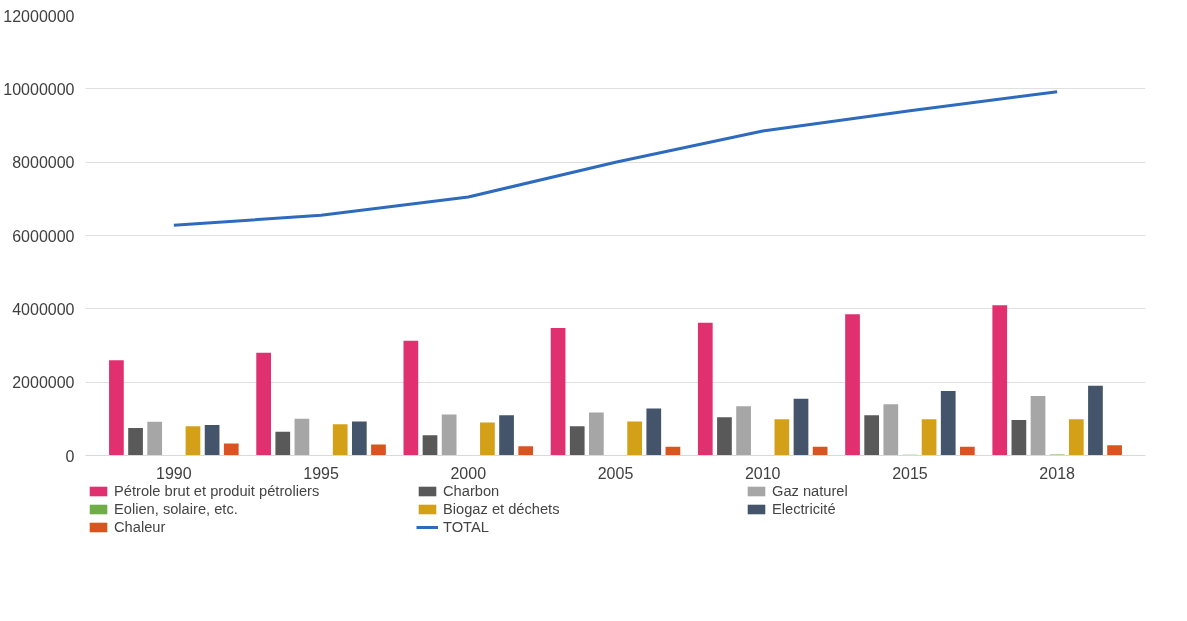  I want to click on legend-label: Biogaz et déchets, so click(502, 509).